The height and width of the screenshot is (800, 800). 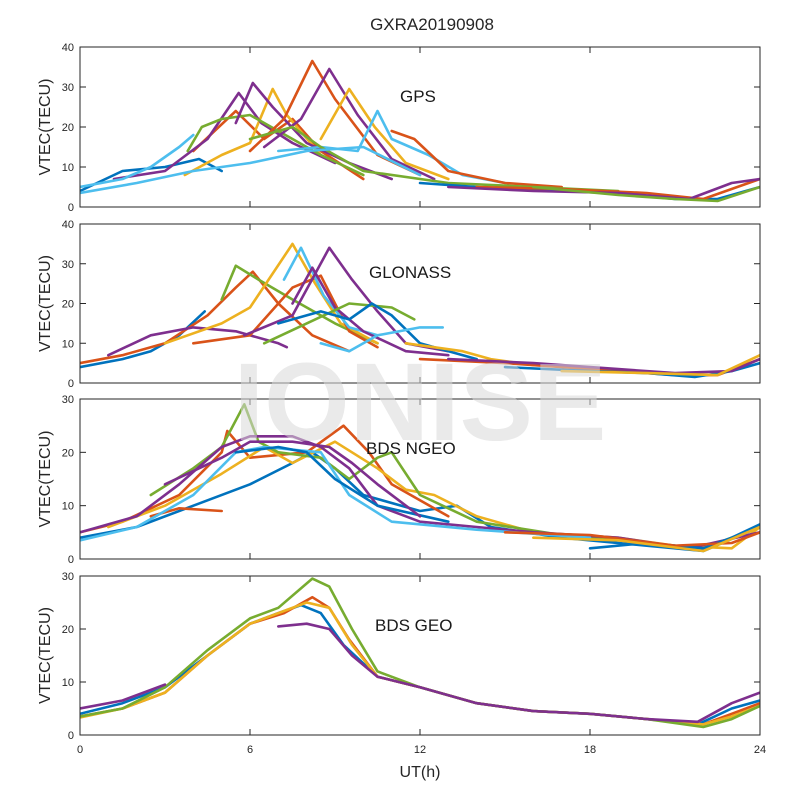 I want to click on watermark: IONISE, so click(x=420, y=402).